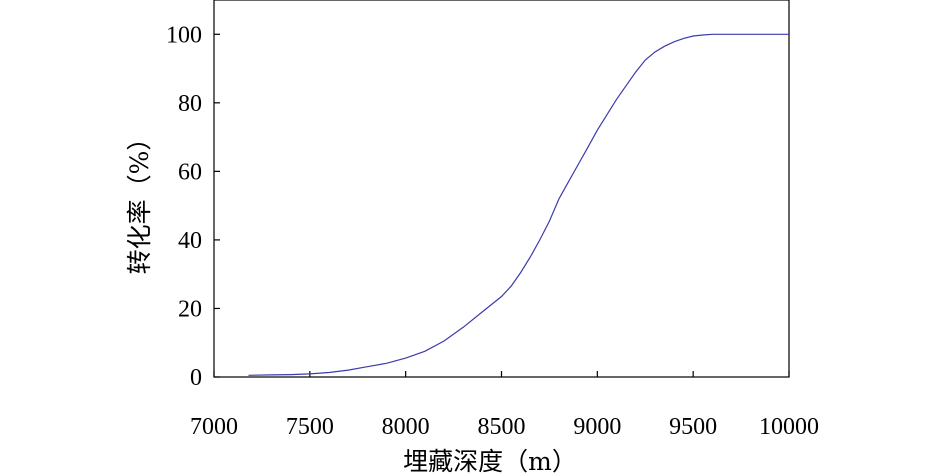 This screenshot has width=945, height=475. What do you see at coordinates (196, 378) in the screenshot?
I see `y-tick-label: 0` at bounding box center [196, 378].